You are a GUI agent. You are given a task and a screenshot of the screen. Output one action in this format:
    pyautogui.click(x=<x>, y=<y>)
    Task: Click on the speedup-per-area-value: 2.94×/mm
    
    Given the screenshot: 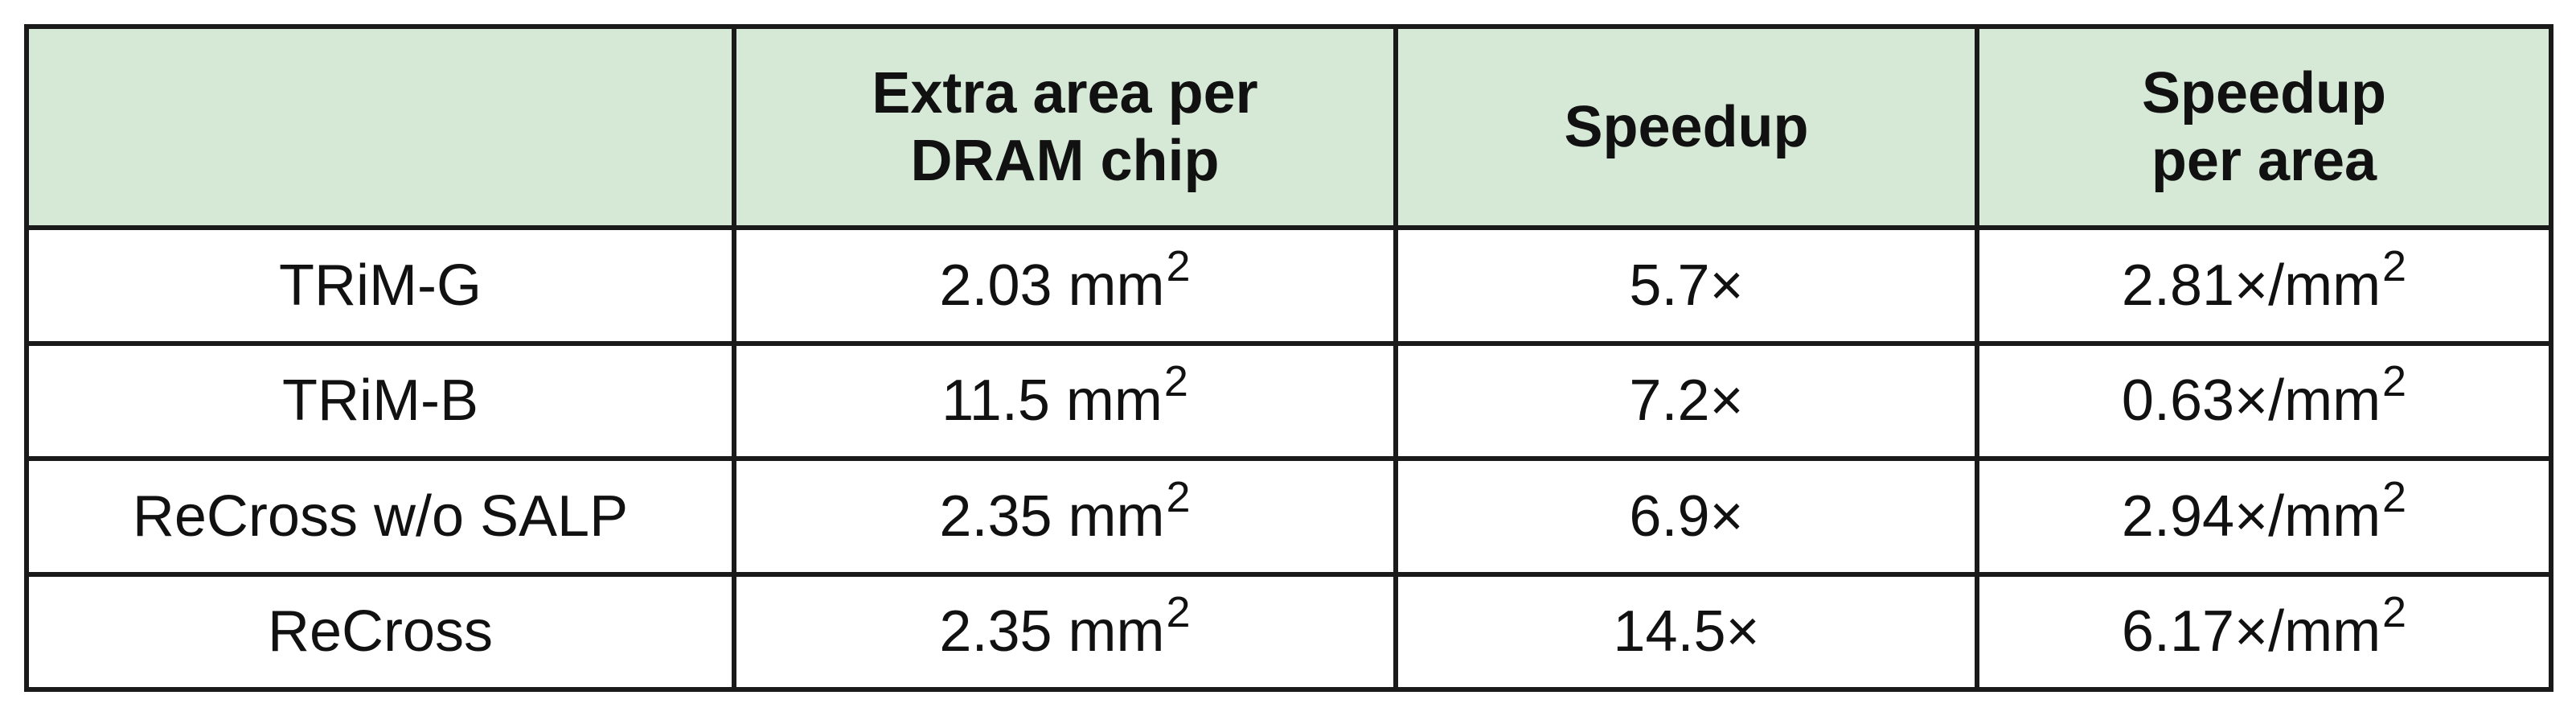 What is the action you would take?
    pyautogui.click(x=2251, y=516)
    